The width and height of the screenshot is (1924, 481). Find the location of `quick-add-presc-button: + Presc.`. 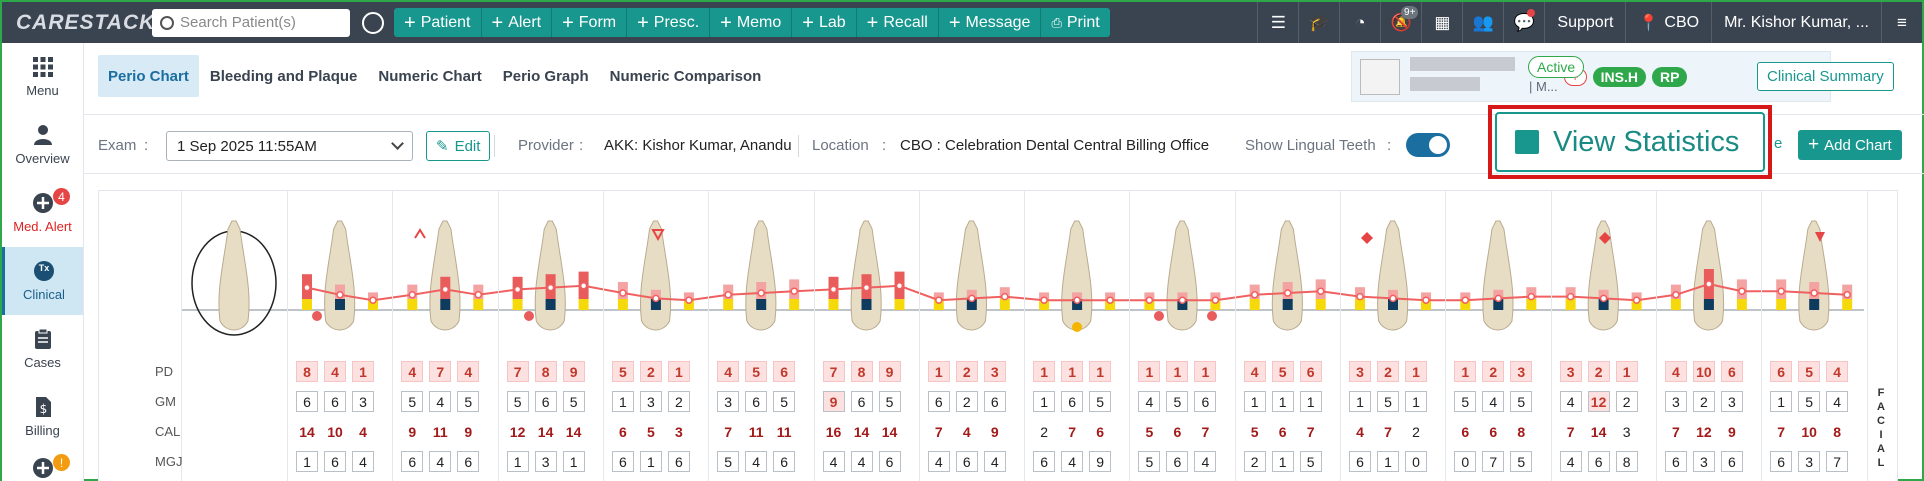

quick-add-presc-button: + Presc. is located at coordinates (669, 22).